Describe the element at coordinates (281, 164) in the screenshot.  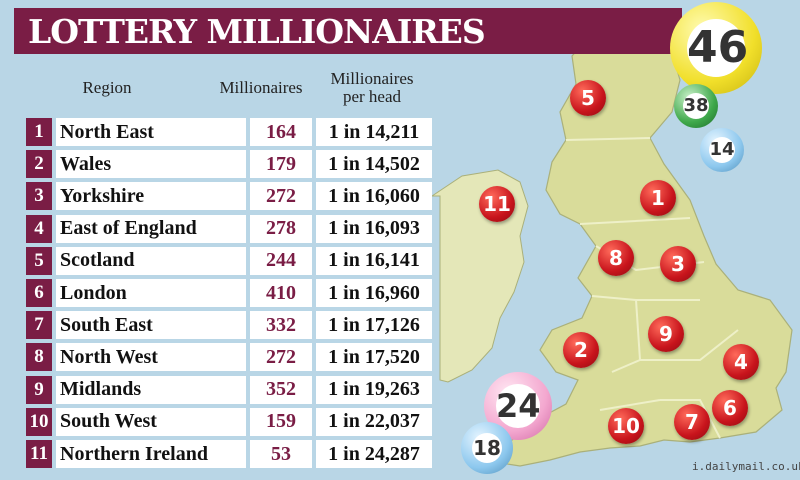
I see `millionaires-count: 179` at that location.